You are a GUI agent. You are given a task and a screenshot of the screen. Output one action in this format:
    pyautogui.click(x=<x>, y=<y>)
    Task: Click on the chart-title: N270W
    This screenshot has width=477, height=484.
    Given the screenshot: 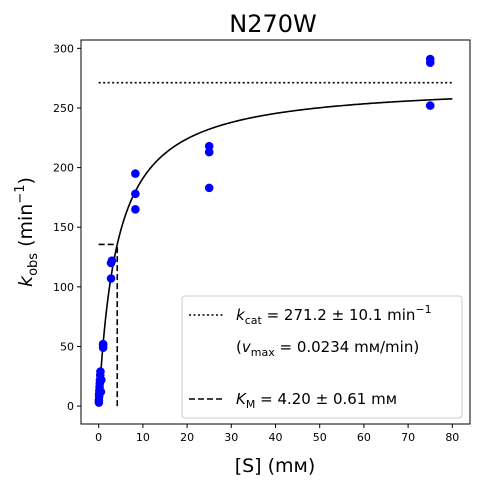 What is the action you would take?
    pyautogui.click(x=273, y=24)
    